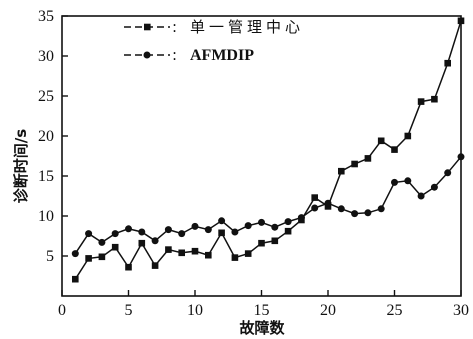 This screenshot has width=473, height=339. Describe the element at coordinates (46, 216) in the screenshot. I see `y-tick-label: 10` at that location.